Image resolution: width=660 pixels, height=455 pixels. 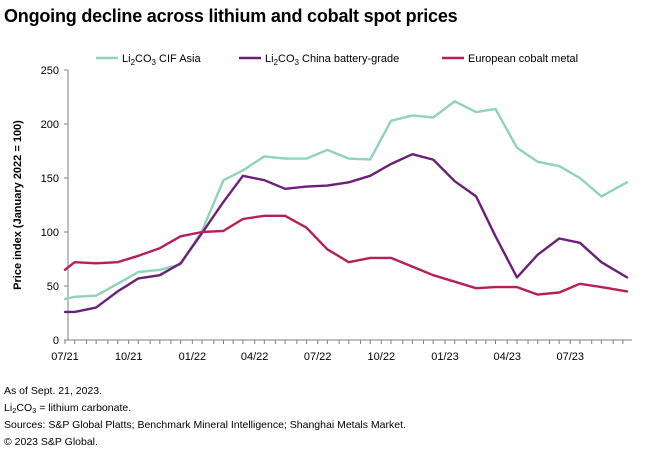 I want to click on x-tick-label: 07/21, so click(x=65, y=357).